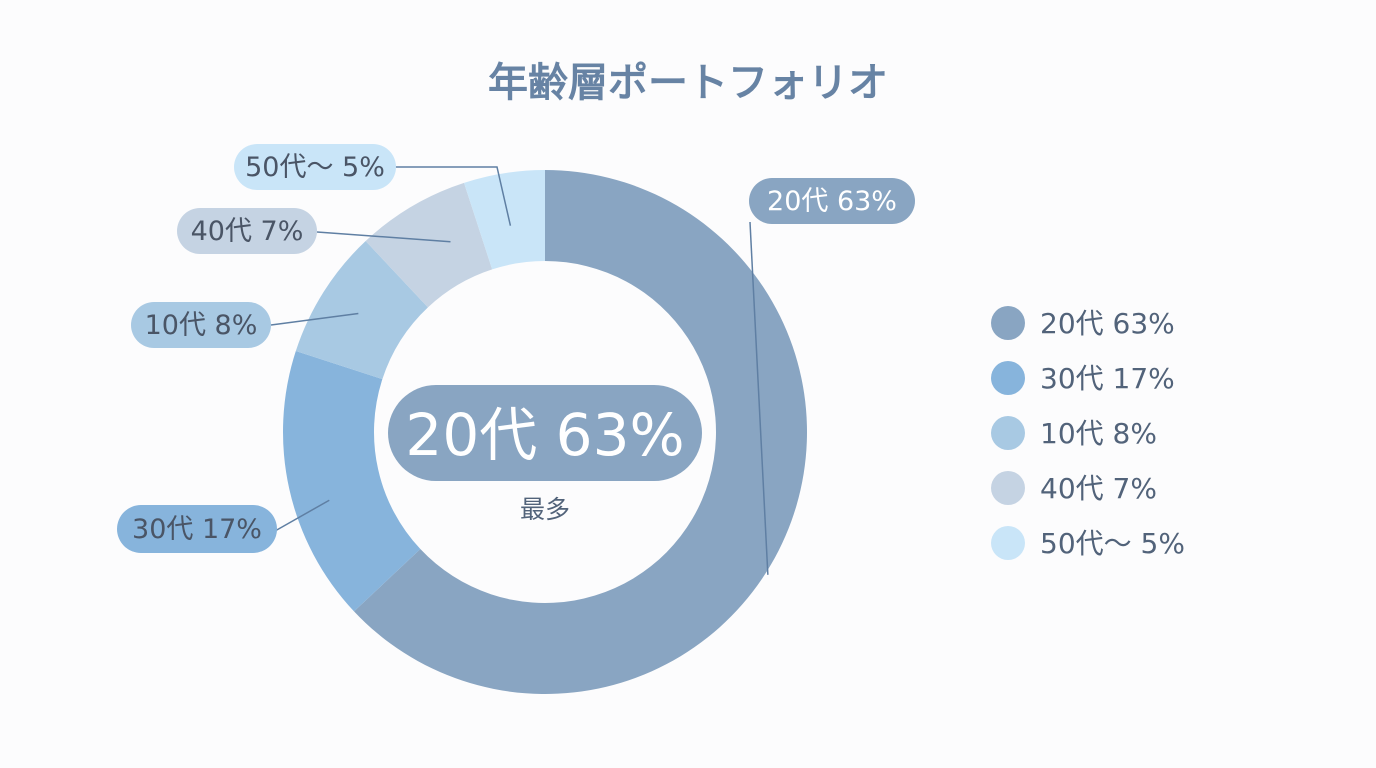 The width and height of the screenshot is (1376, 768). I want to click on callout-30s-pill, so click(197, 529).